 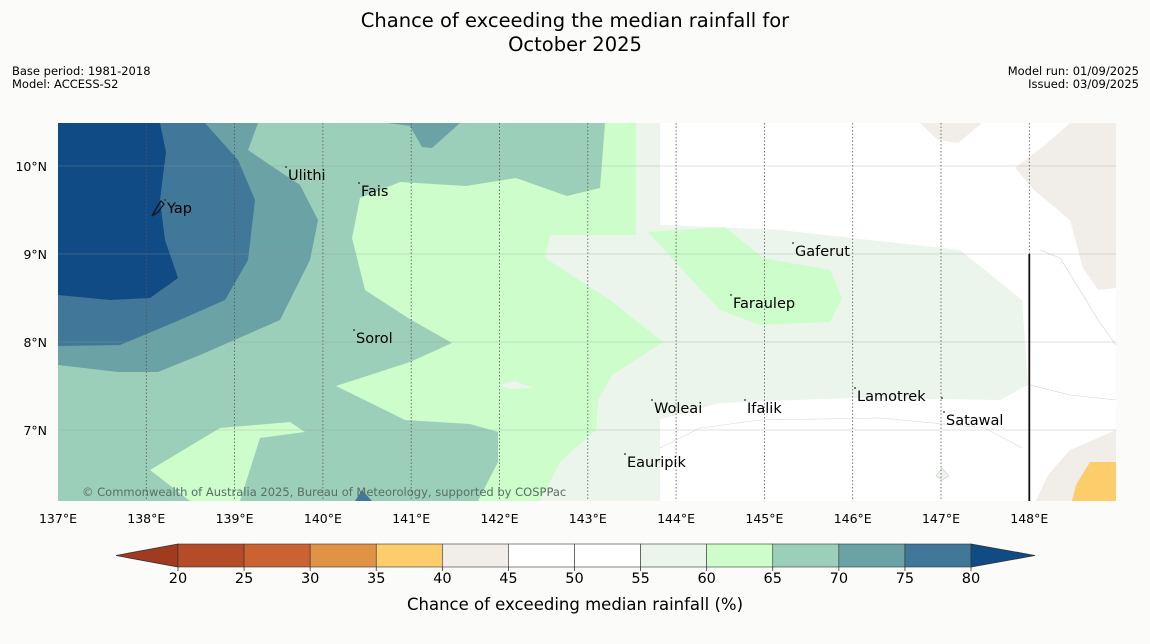 What do you see at coordinates (310, 579) in the screenshot?
I see `colorbar-tick-label: 30` at bounding box center [310, 579].